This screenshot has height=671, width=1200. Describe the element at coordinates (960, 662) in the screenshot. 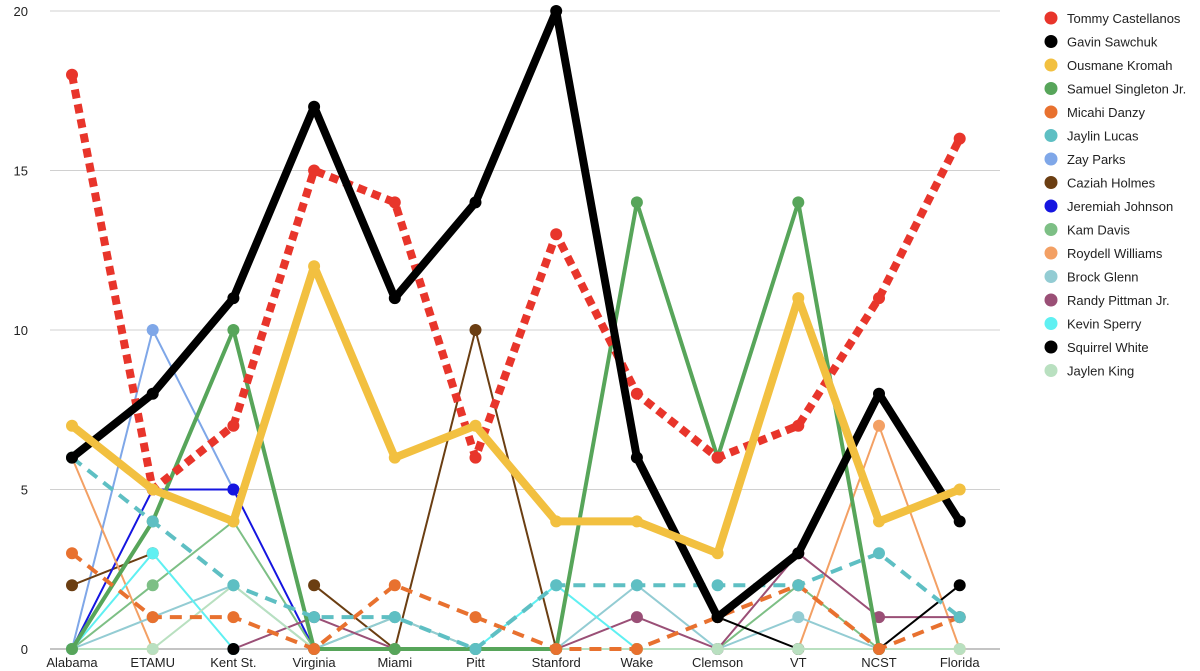

I see `x-tick-label: Florida` at that location.